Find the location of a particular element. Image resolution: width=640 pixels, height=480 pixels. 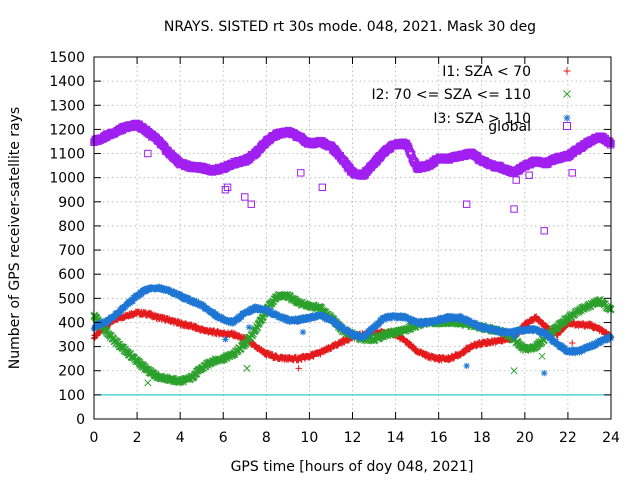

x-tick-label: 22 is located at coordinates (568, 438).